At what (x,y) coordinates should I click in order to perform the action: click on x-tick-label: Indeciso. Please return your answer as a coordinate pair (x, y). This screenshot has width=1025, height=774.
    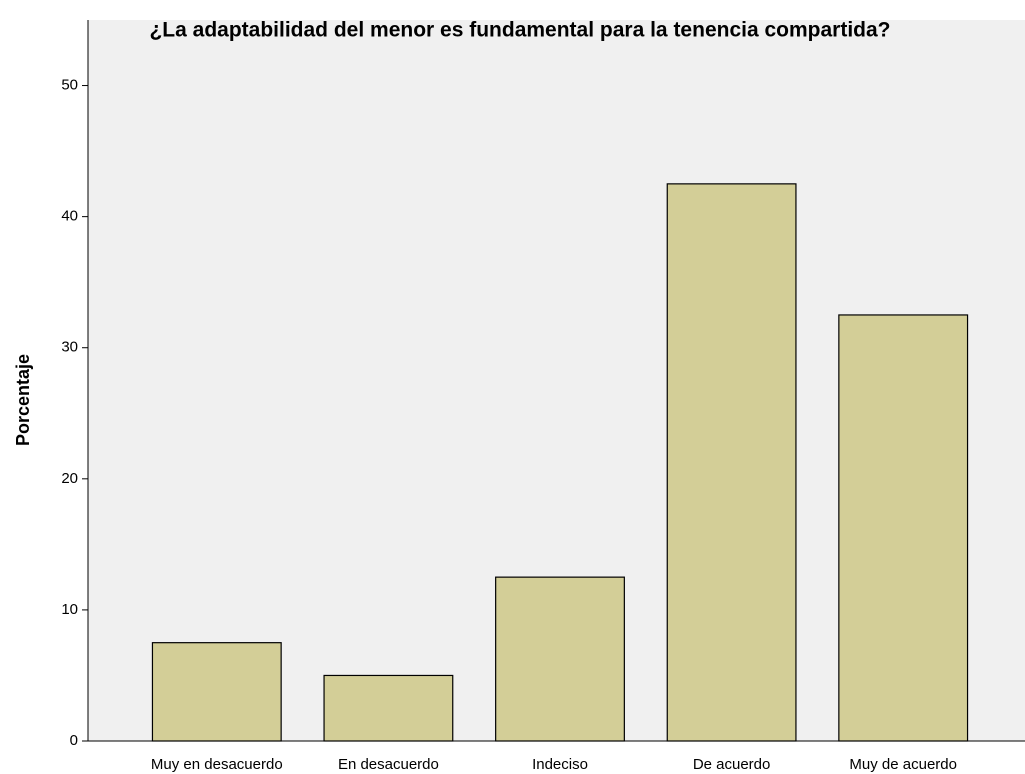
    Looking at the image, I should click on (560, 764).